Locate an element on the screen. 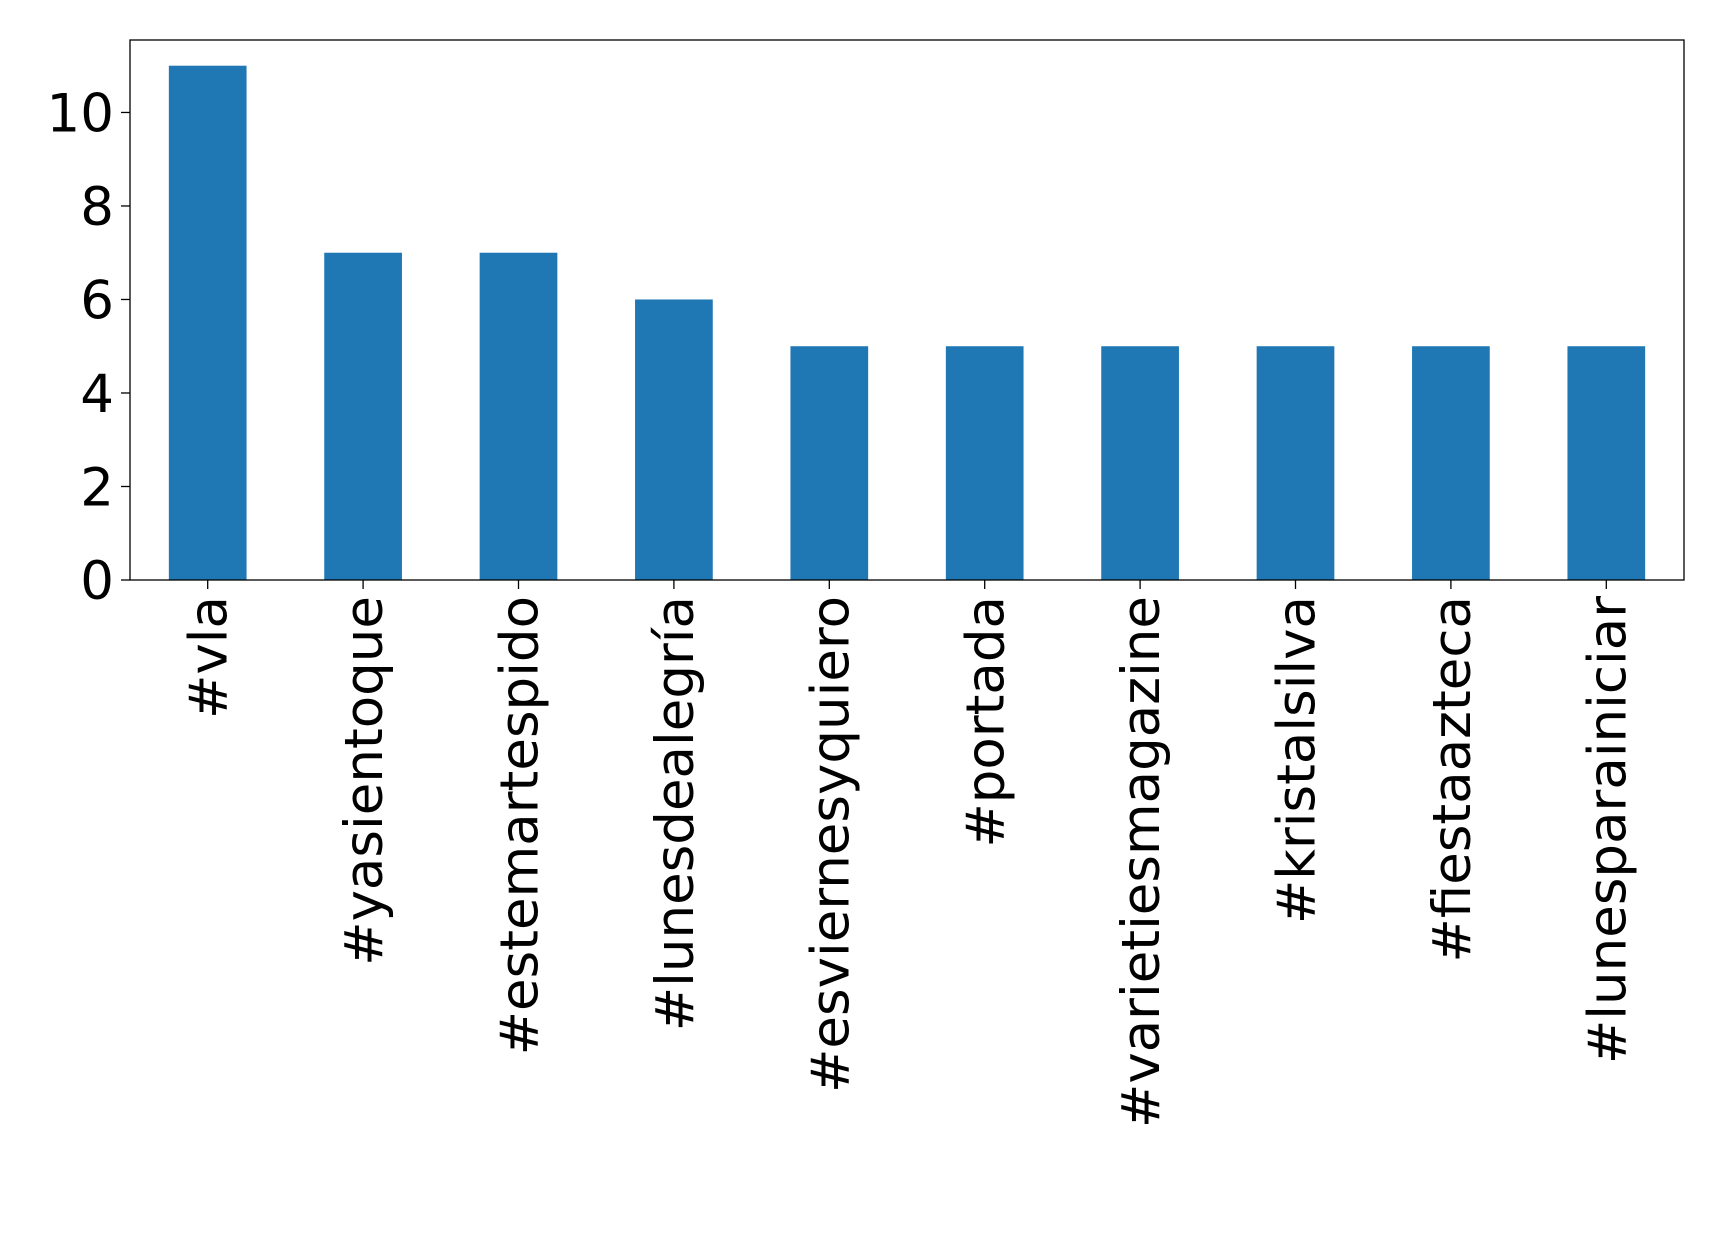 This screenshot has height=1255, width=1719. y-tick-label: 6 is located at coordinates (97, 300).